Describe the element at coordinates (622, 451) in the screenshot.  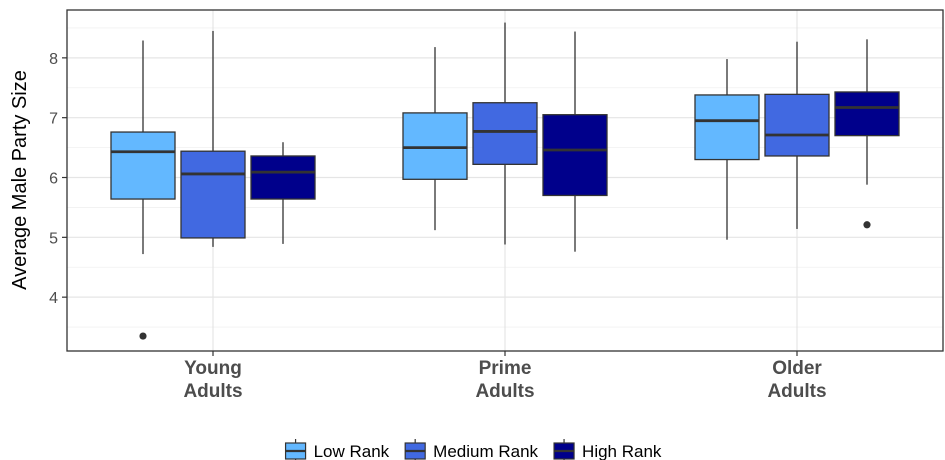
I see `legend-label-high-rank: High Rank` at that location.